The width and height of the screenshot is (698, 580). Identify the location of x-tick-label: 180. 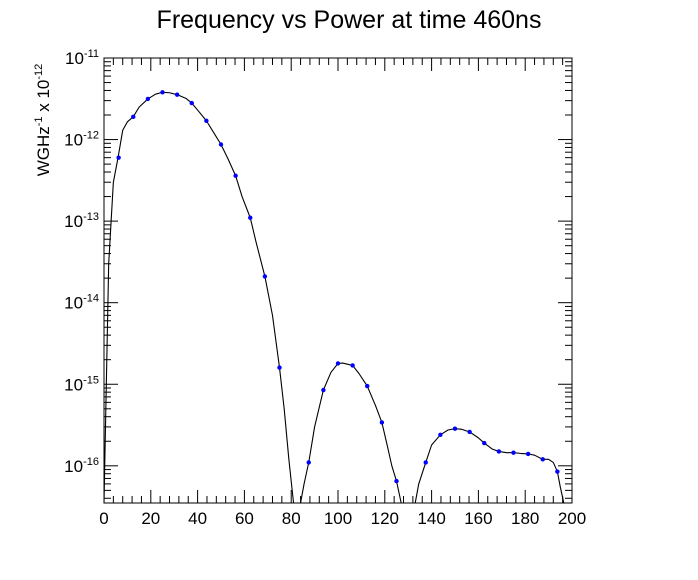
(525, 518).